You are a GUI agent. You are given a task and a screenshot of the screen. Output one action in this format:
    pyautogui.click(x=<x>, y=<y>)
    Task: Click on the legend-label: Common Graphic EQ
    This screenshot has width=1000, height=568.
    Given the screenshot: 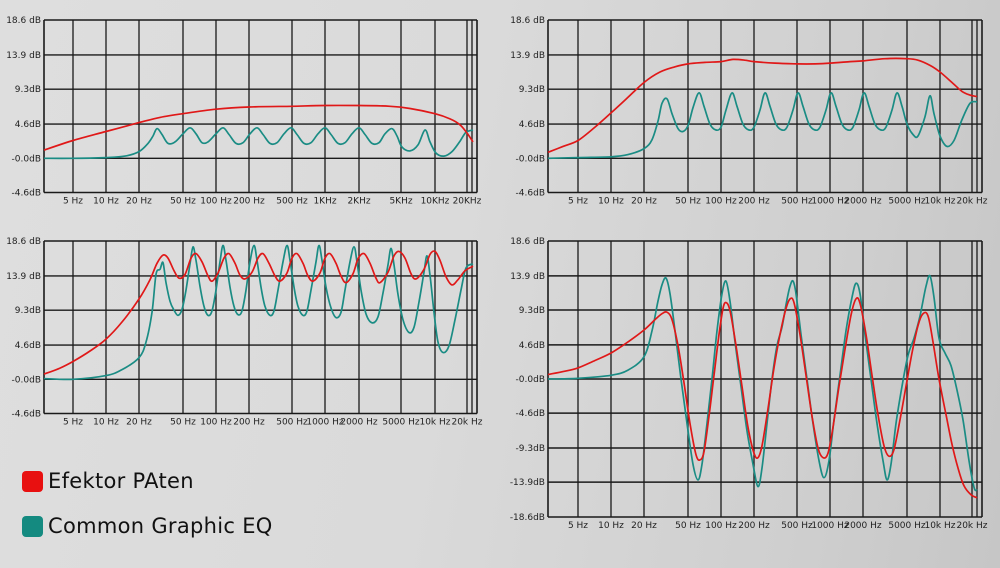 What is the action you would take?
    pyautogui.click(x=160, y=526)
    